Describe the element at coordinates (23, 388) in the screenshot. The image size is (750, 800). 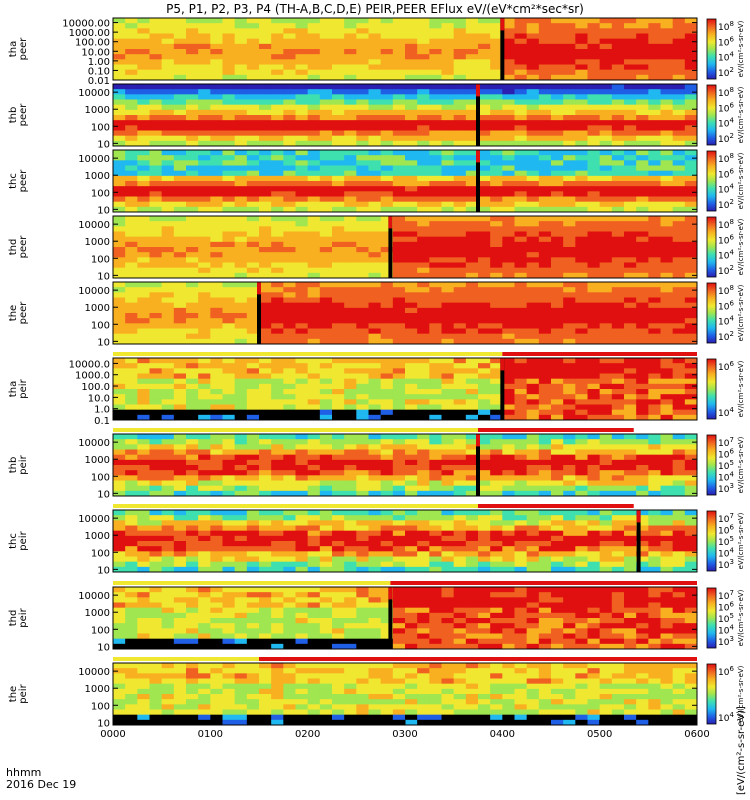
I see `panel-label: peir` at that location.